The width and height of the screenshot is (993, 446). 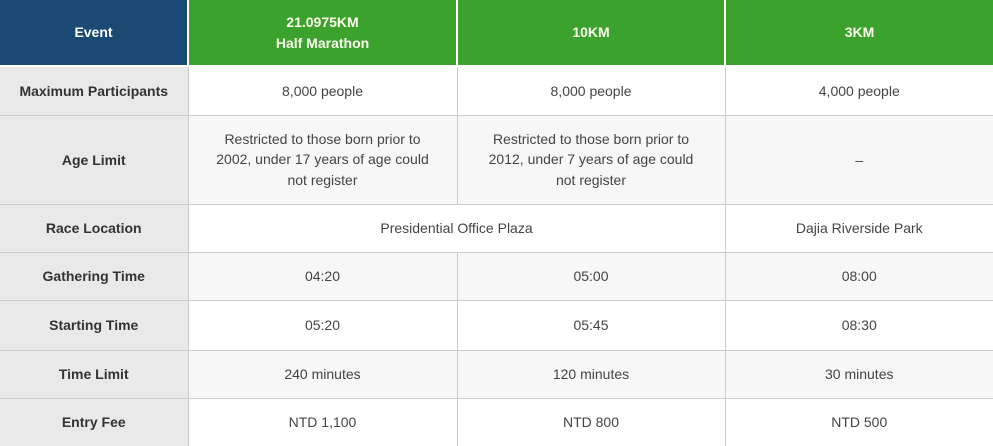 I want to click on cell-age-limit-3km: –, so click(x=858, y=159).